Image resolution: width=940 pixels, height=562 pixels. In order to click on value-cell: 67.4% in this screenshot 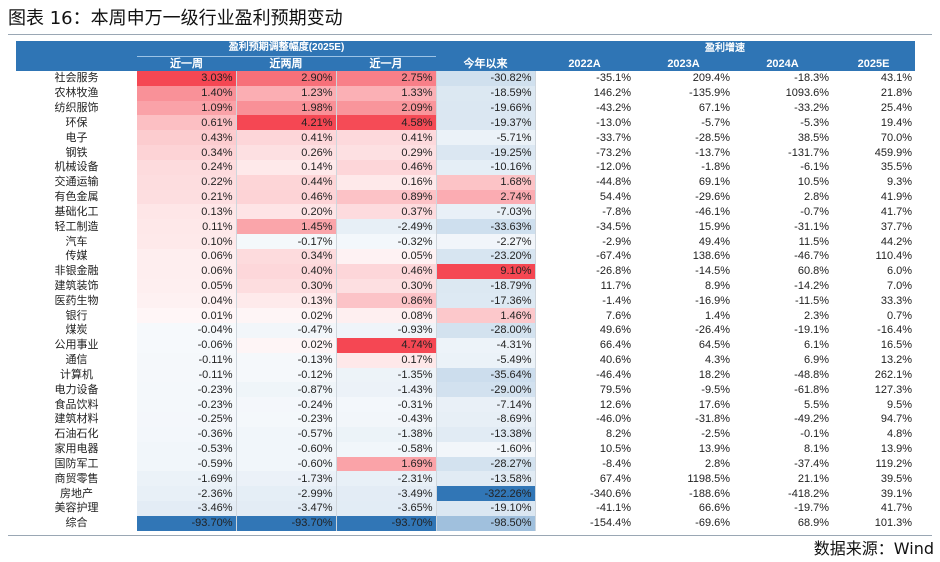, I will do `click(615, 478)`.